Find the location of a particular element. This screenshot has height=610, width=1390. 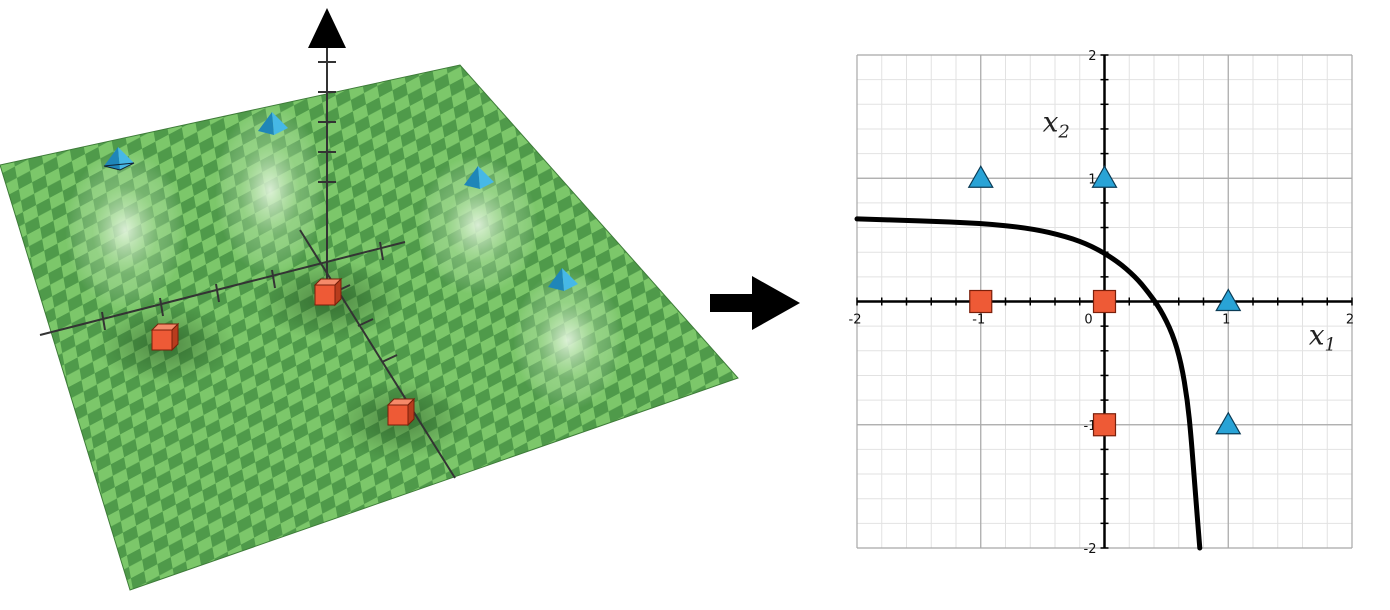

x-tick-label: 0 is located at coordinates (1088, 320).